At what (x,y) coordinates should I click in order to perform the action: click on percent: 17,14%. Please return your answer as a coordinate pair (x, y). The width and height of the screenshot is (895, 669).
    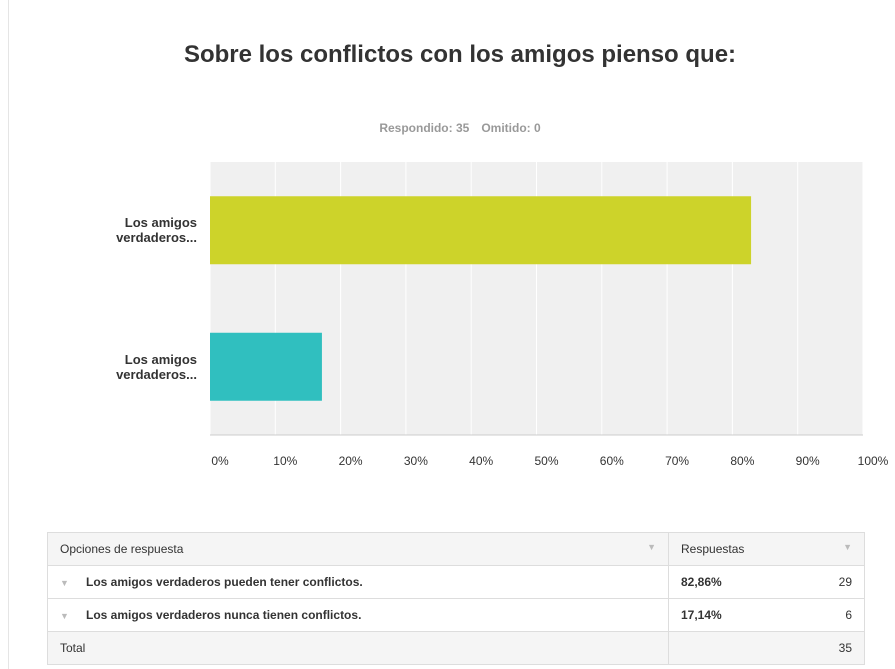
    Looking at the image, I should click on (725, 615).